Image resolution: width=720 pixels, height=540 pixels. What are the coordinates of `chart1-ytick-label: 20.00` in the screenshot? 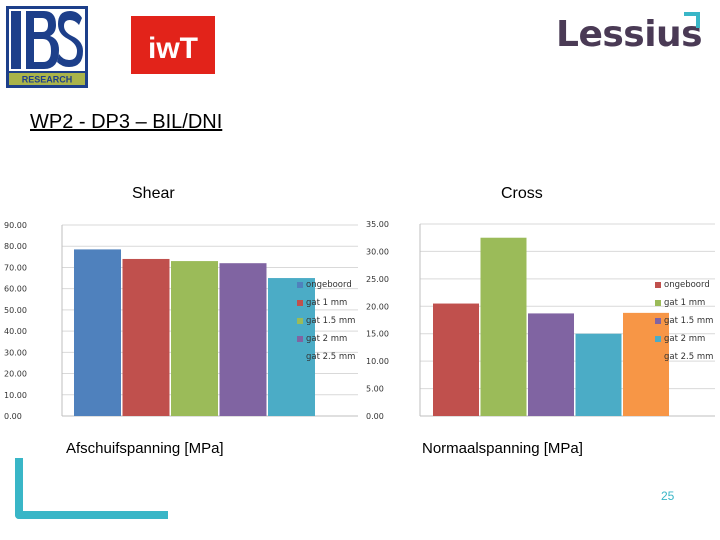 It's located at (377, 306).